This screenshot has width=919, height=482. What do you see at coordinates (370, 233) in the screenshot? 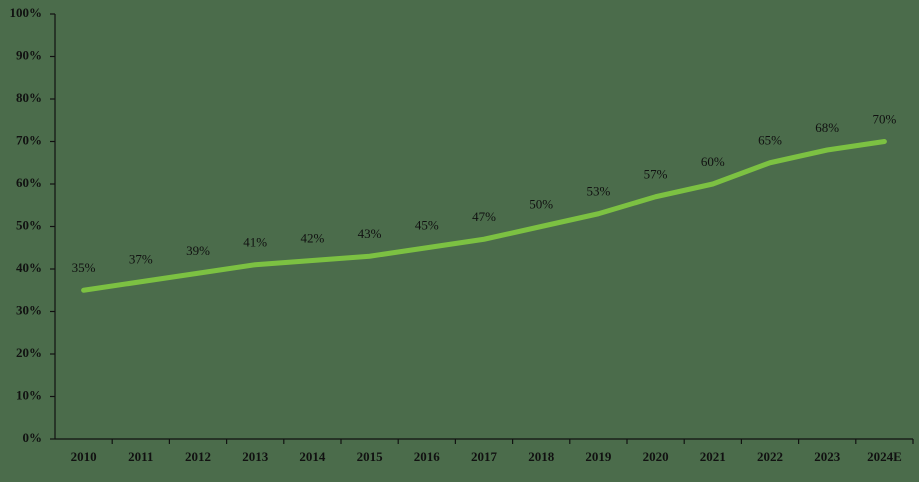
I see `data-label: 43%` at bounding box center [370, 233].